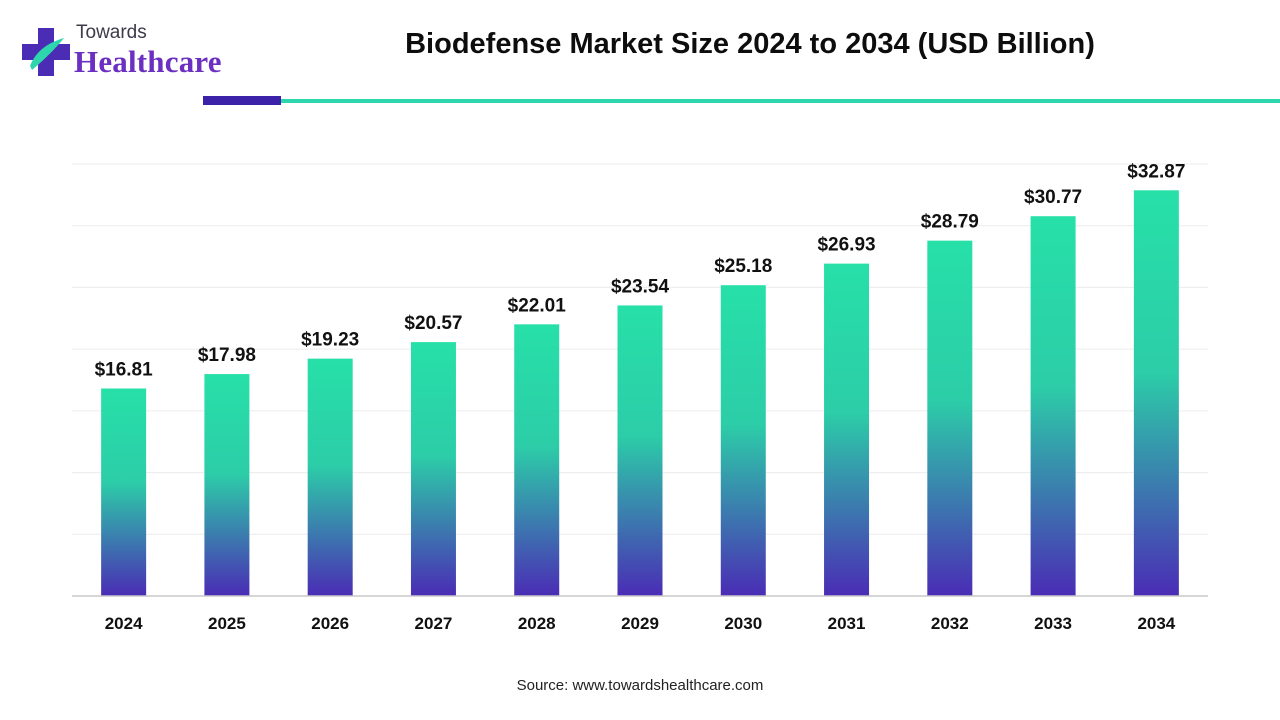  What do you see at coordinates (148, 61) in the screenshot?
I see `brand-name-line2: Healthcare` at bounding box center [148, 61].